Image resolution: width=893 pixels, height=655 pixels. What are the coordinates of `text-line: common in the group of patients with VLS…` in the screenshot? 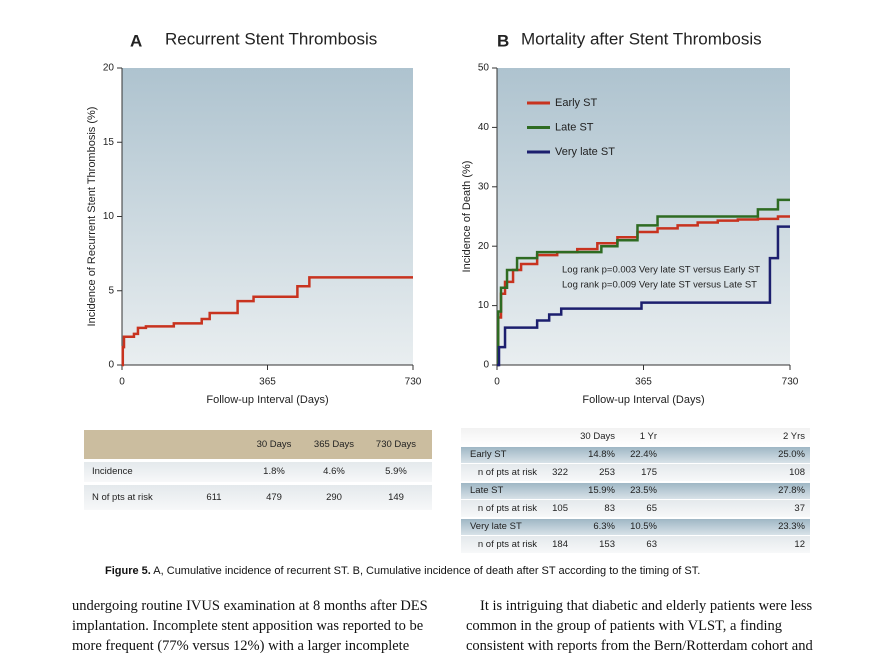 It's located at (624, 626).